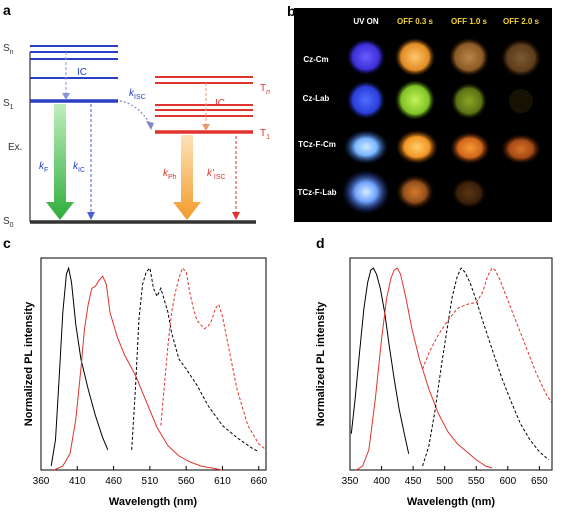 The height and width of the screenshot is (513, 562). Describe the element at coordinates (317, 144) in the screenshot. I see `row-label-tcz-f-cm: TCz-F-Cm` at that location.